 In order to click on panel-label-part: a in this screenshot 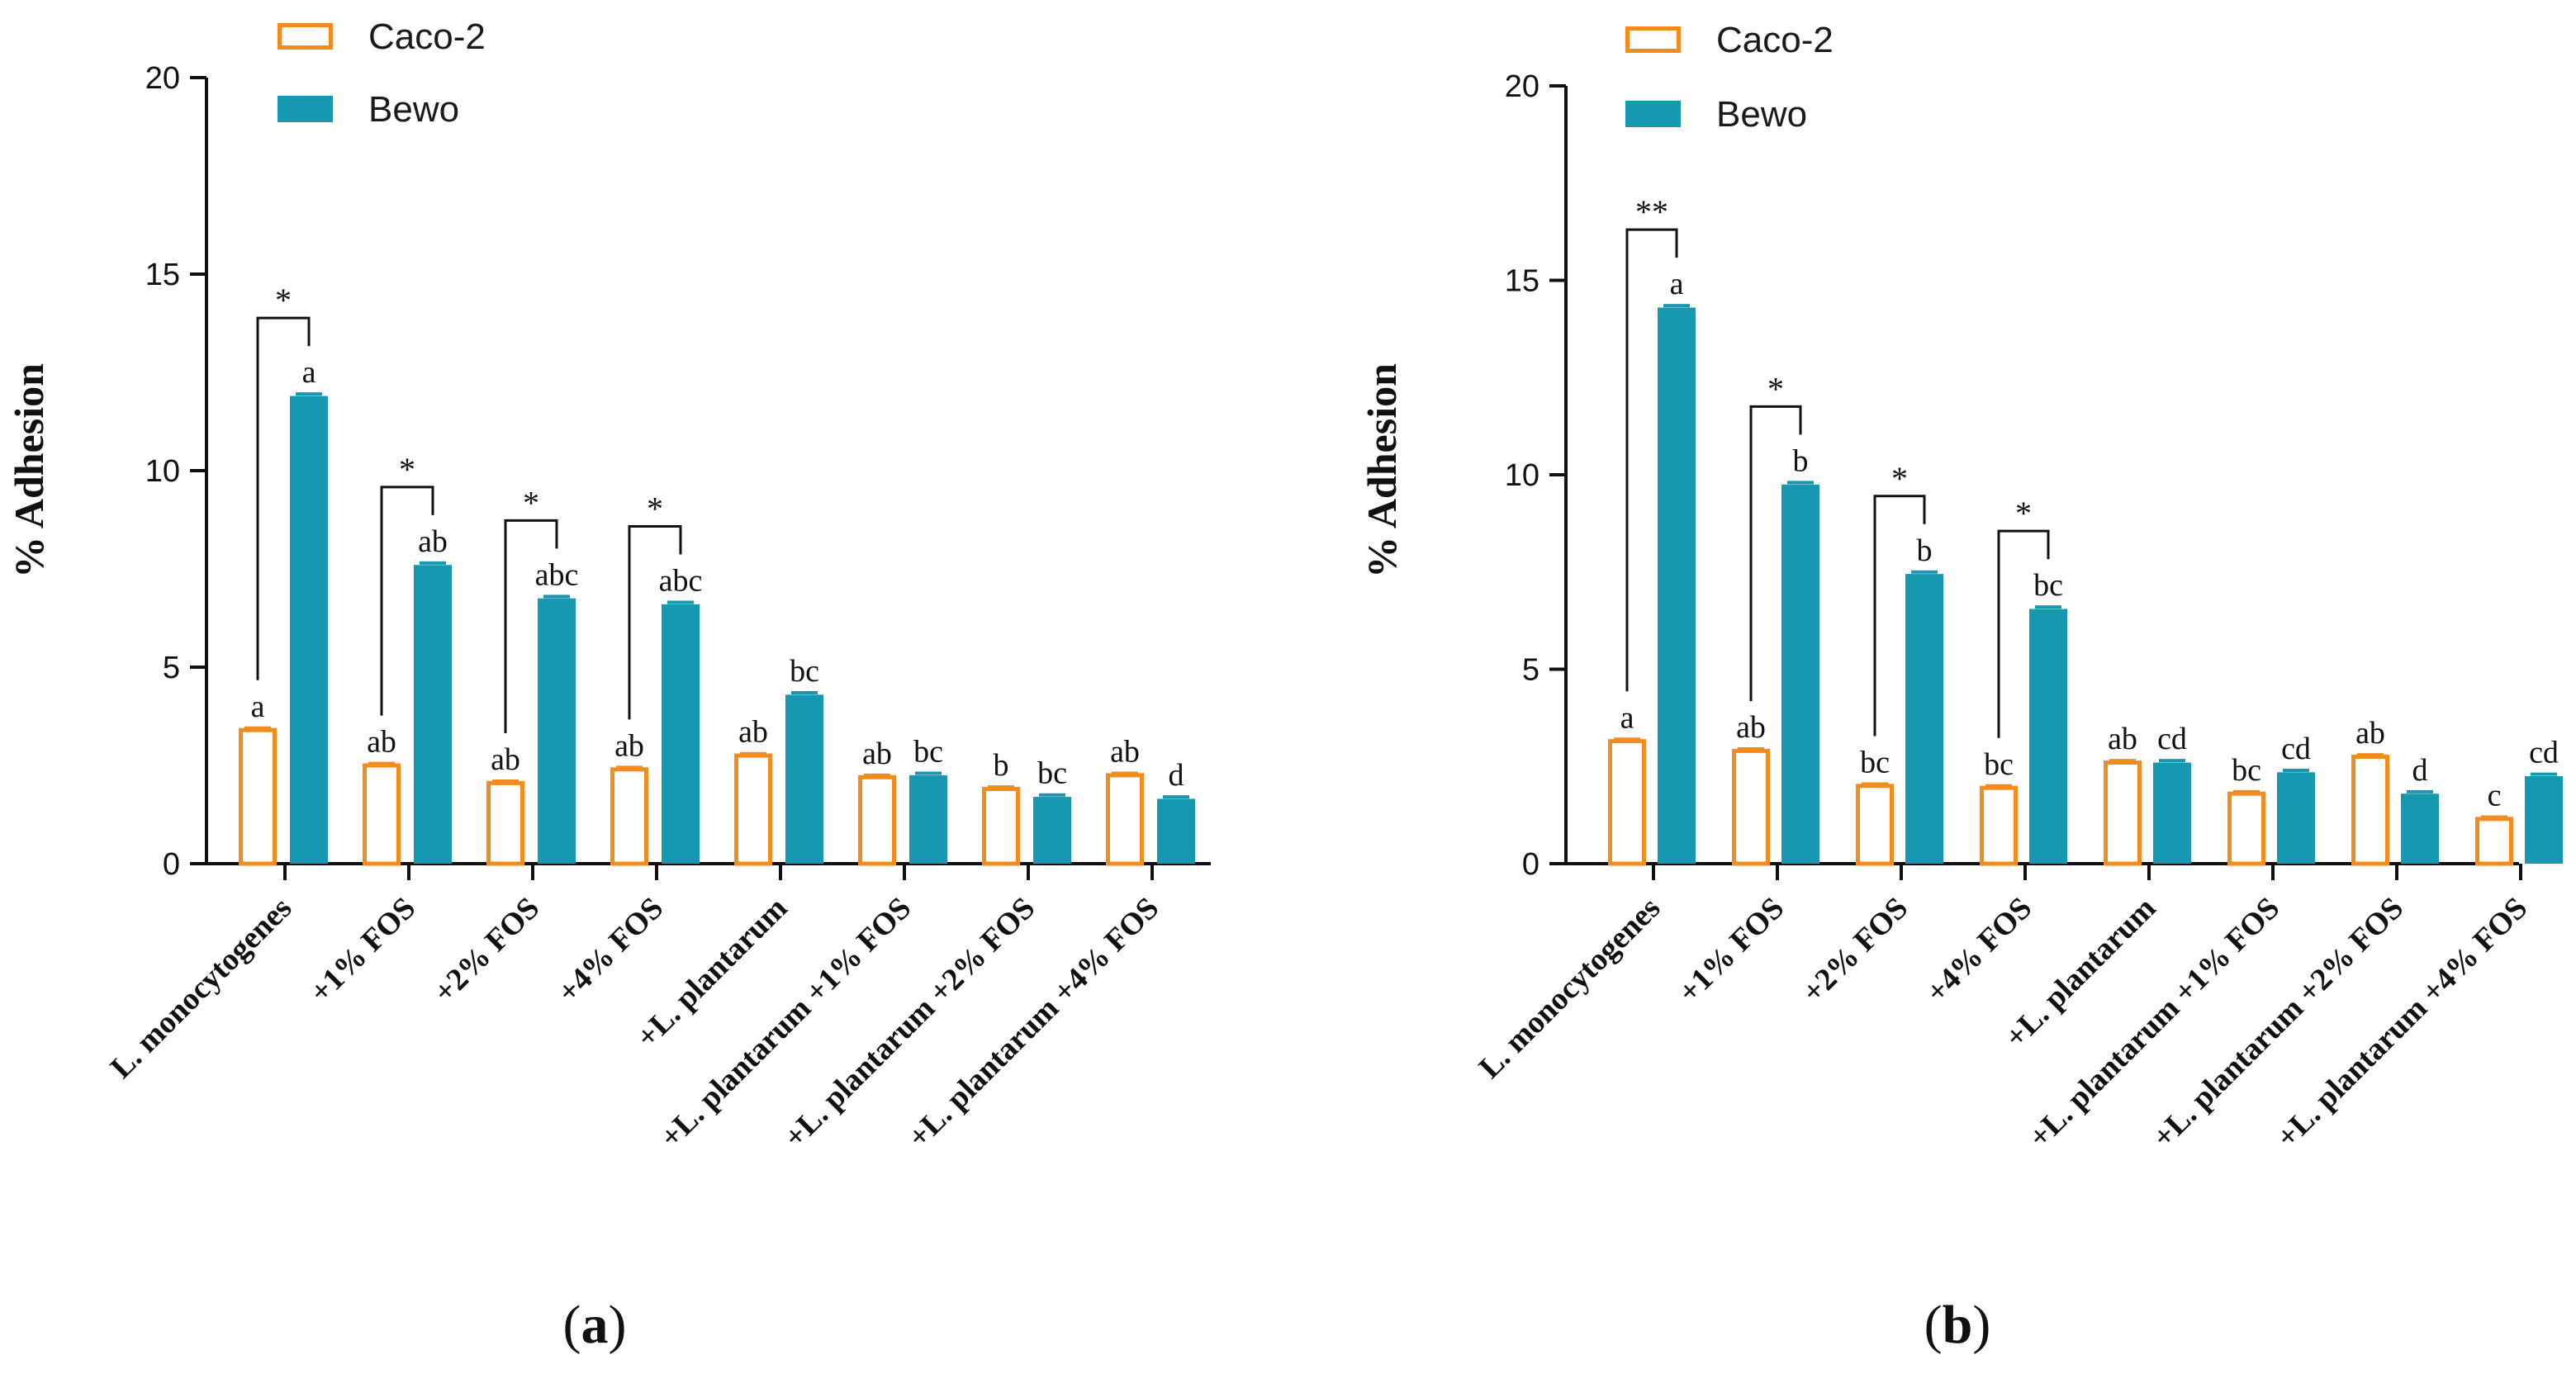, I will do `click(595, 1325)`.